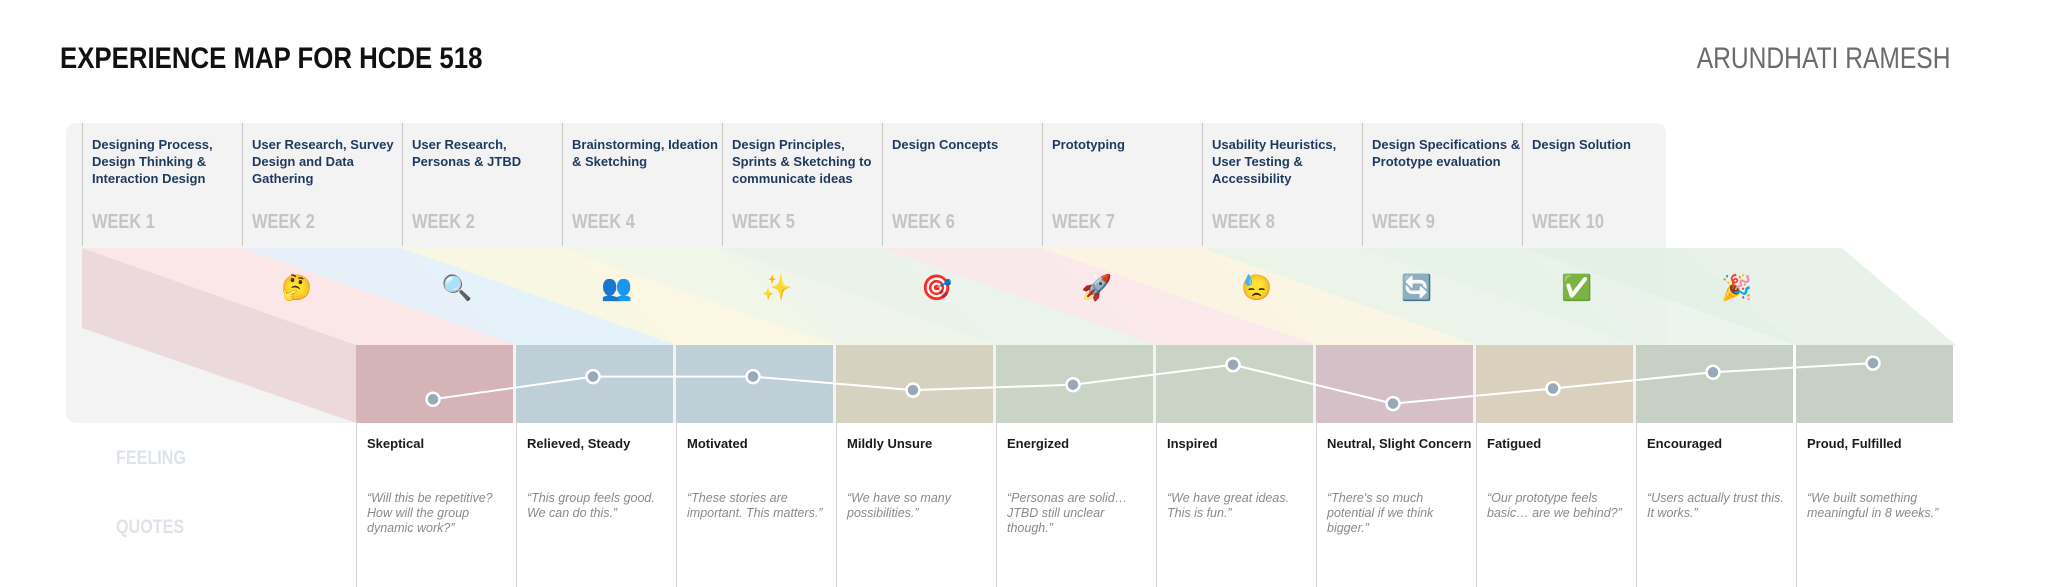 This screenshot has height=587, width=2048. Describe the element at coordinates (1083, 222) in the screenshot. I see `week-label: WEEK 7` at that location.